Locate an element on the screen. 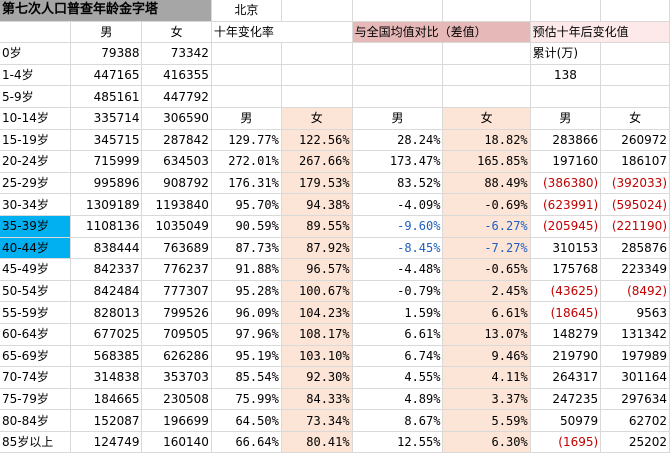  growth-male-cell: 272.01% is located at coordinates (246, 161).